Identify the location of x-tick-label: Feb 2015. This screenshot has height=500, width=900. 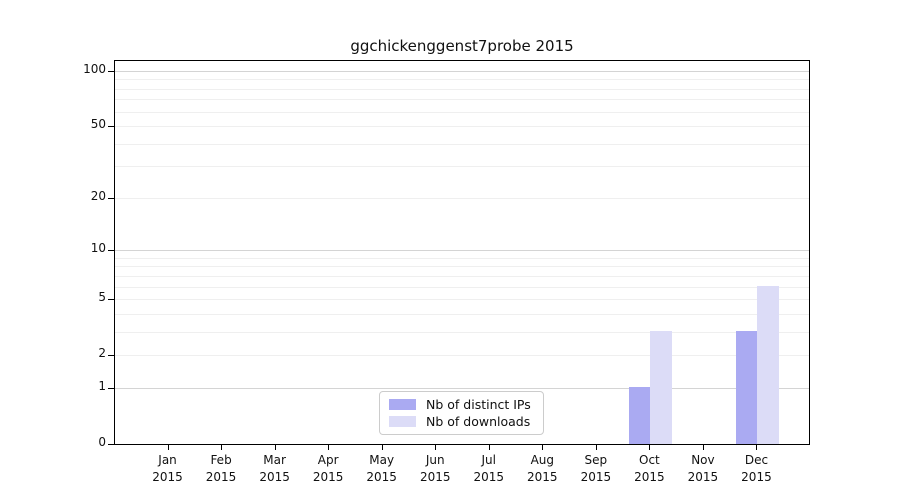
(221, 469).